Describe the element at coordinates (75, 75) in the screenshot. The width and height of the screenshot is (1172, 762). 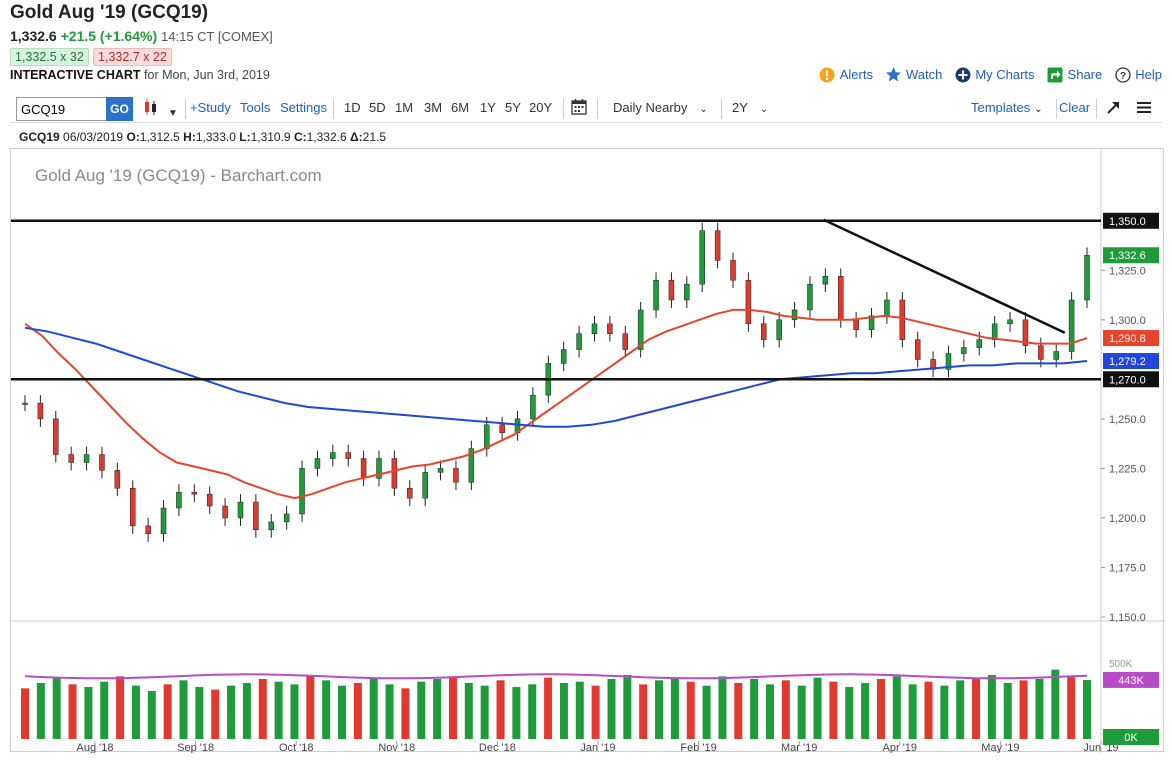
I see `interactive-chart-label: INTERACTIVE CHART` at that location.